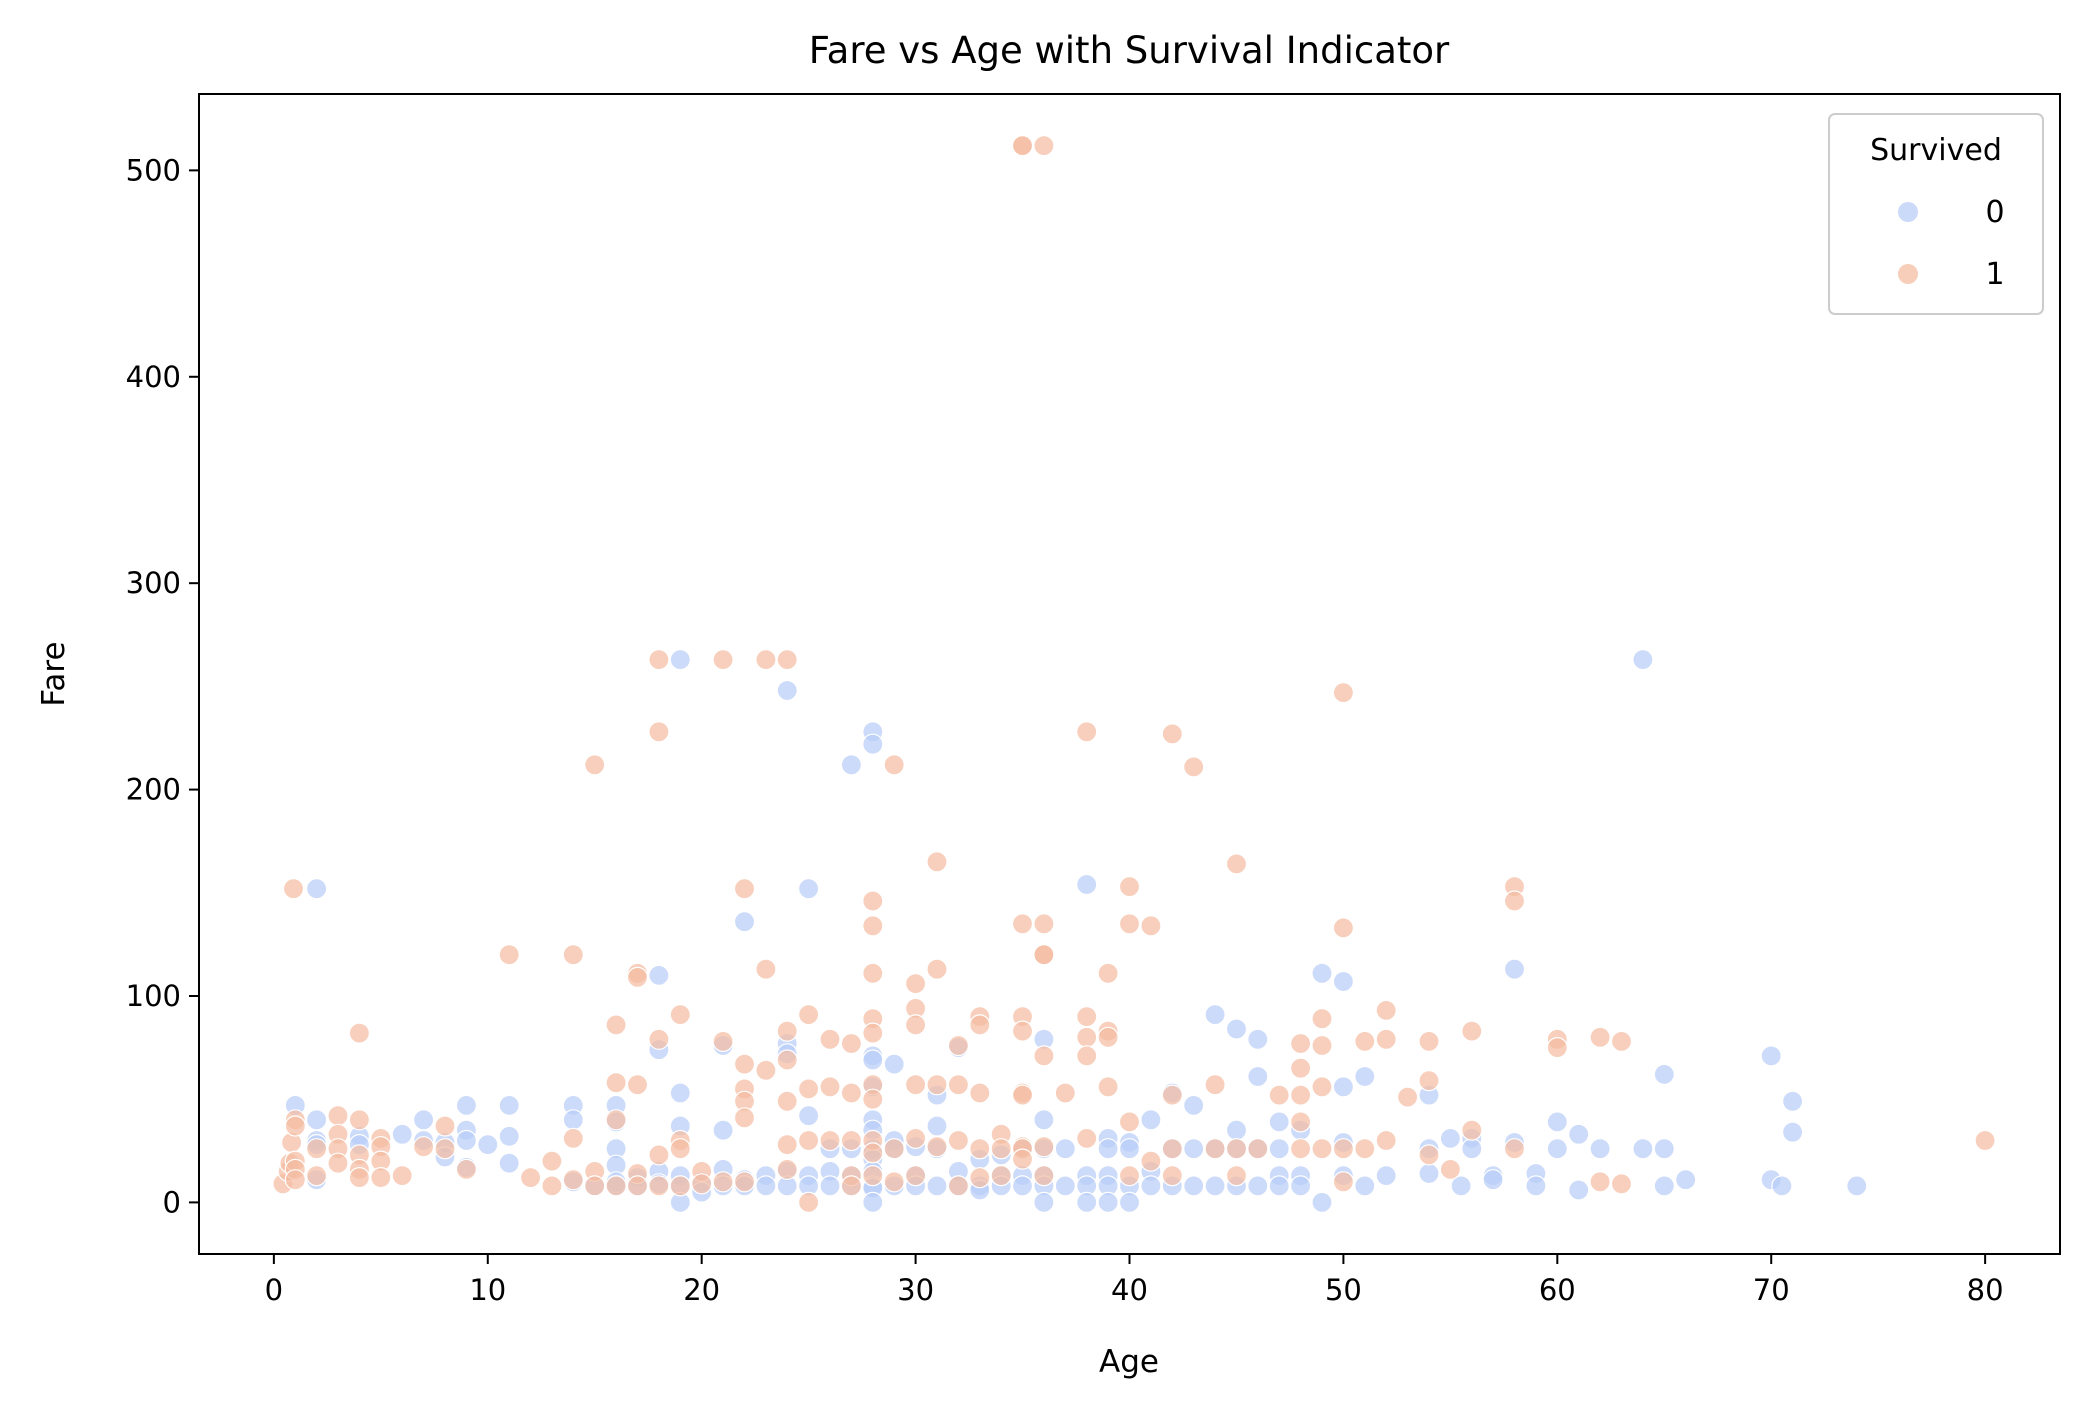 This screenshot has height=1407, width=2087. I want to click on y-tick-label: 0, so click(172, 1202).